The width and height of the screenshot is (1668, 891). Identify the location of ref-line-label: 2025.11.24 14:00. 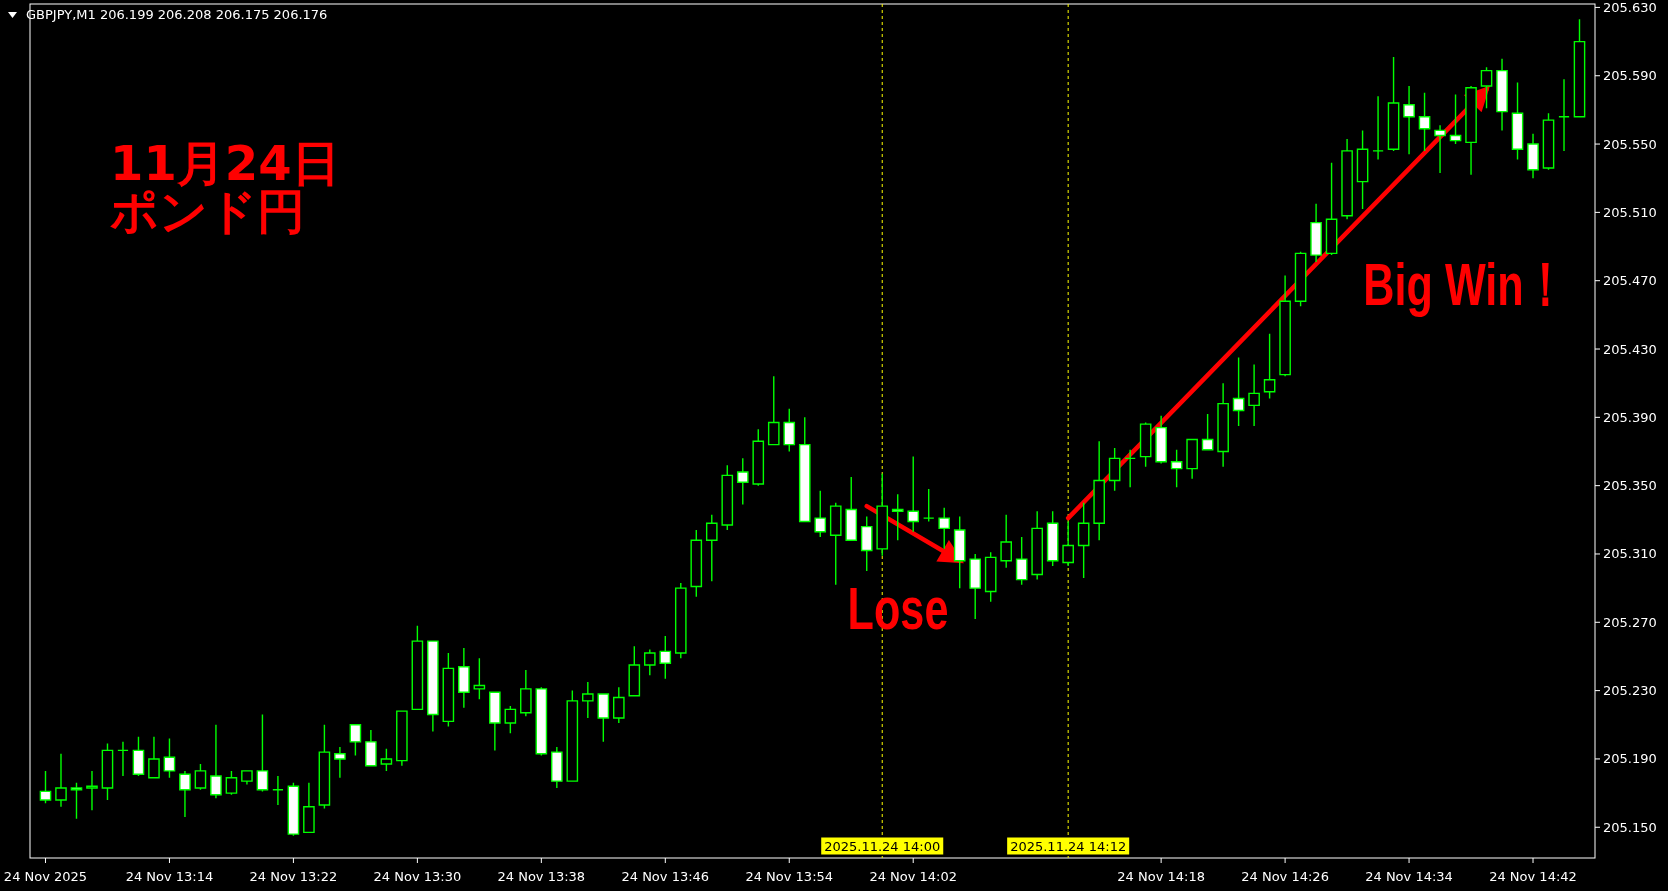
(882, 846).